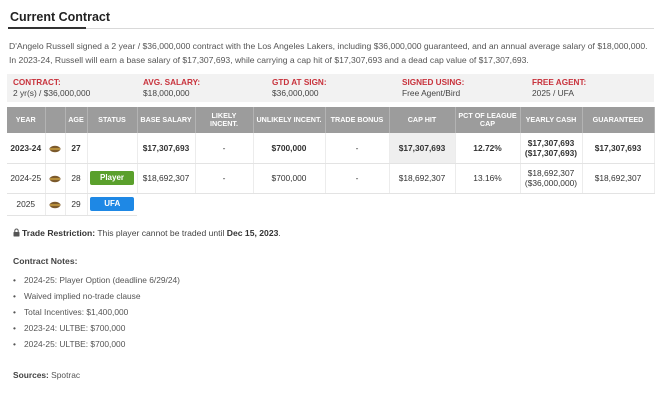 Image resolution: width=660 pixels, height=408 pixels. What do you see at coordinates (26, 178) in the screenshot?
I see `cell-year: 2024-25` at bounding box center [26, 178].